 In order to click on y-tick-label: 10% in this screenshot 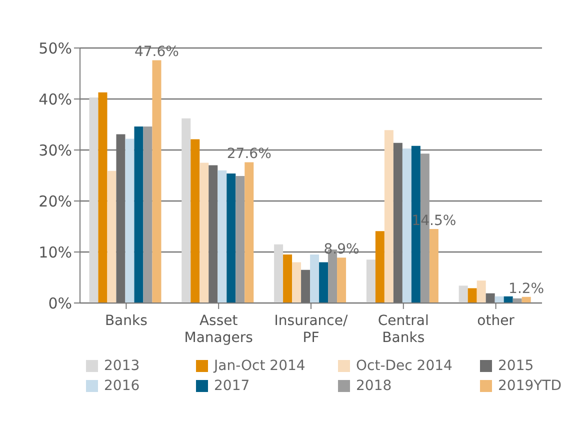, I will do `click(55, 252)`.